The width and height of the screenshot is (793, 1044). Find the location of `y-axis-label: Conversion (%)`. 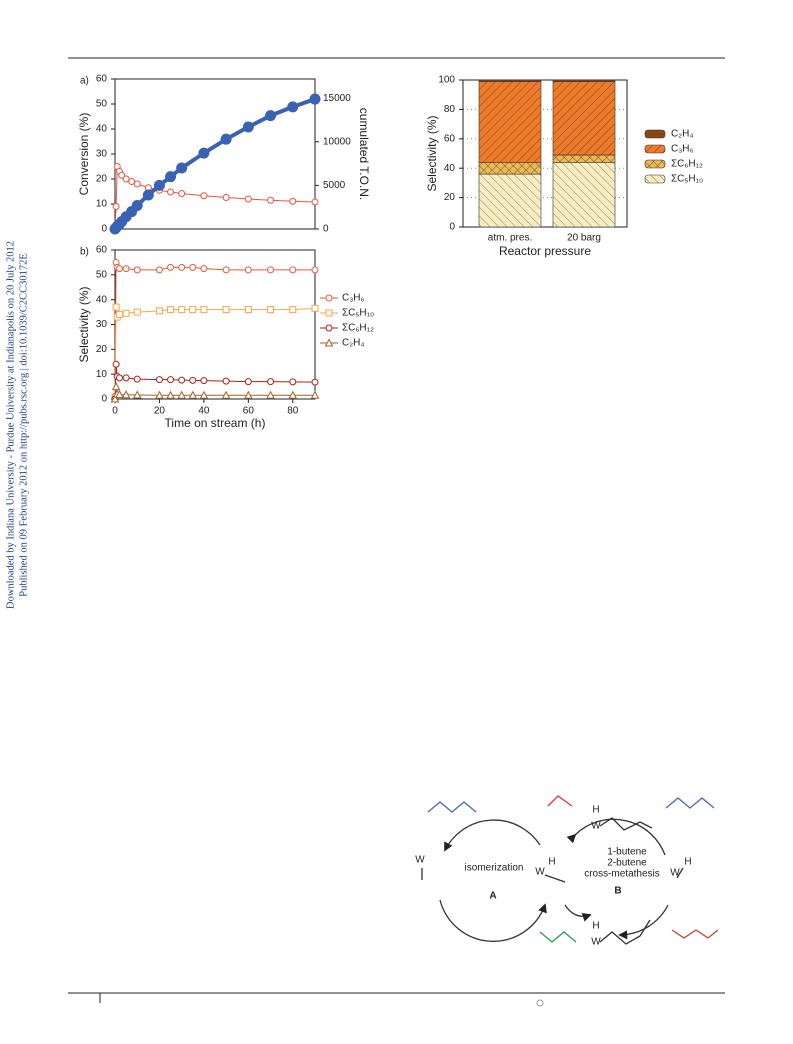

y-axis-label: Conversion (%) is located at coordinates (84, 154).